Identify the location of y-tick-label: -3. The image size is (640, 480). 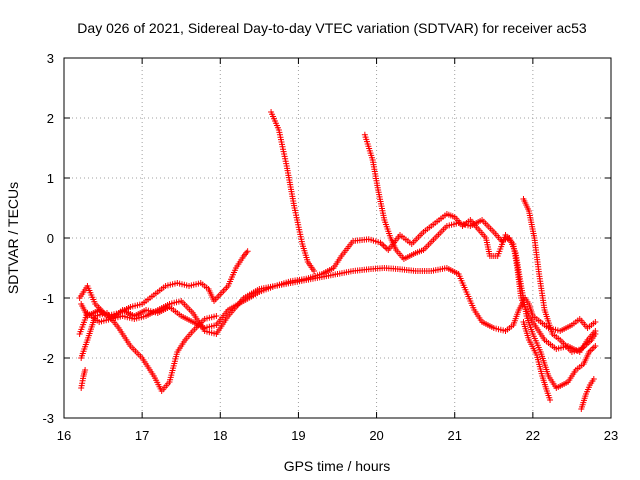
(48, 418).